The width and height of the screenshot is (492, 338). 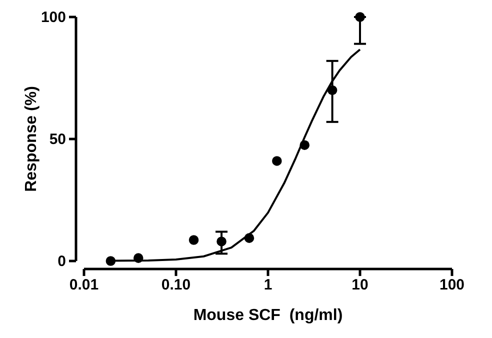 What do you see at coordinates (268, 285) in the screenshot?
I see `x-tick-label: 1` at bounding box center [268, 285].